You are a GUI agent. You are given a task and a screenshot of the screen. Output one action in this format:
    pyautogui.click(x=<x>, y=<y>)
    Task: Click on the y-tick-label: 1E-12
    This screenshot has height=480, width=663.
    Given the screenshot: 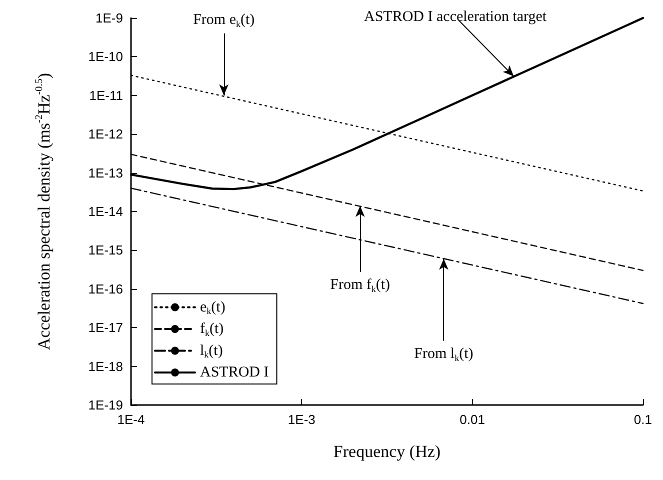 What is the action you would take?
    pyautogui.click(x=105, y=134)
    